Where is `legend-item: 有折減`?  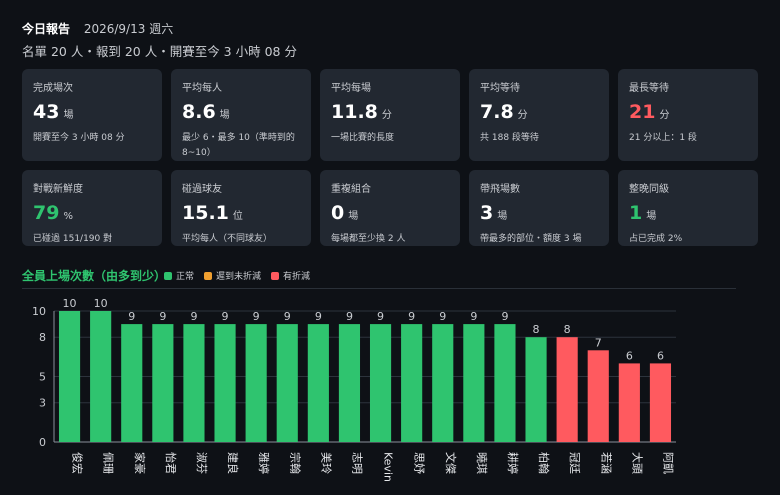 legend-item: 有折減 is located at coordinates (290, 275).